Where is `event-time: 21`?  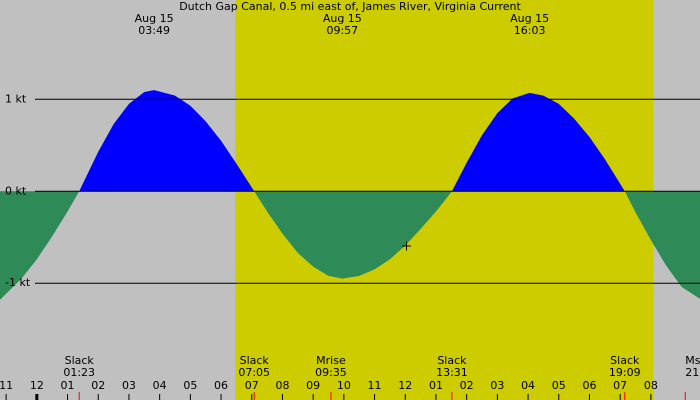
event-time: 21 is located at coordinates (692, 372).